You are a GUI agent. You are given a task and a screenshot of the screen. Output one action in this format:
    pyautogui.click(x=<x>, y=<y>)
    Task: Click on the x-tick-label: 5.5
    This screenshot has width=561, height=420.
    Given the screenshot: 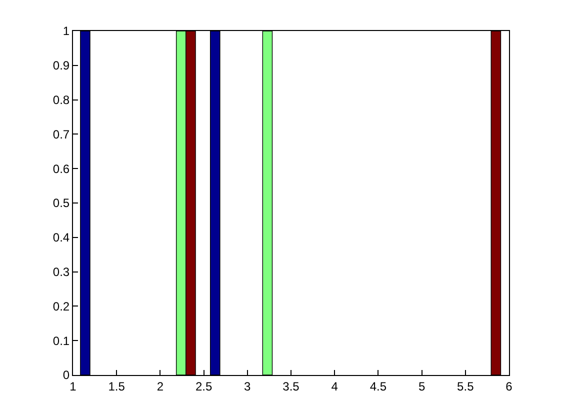 What is the action you would take?
    pyautogui.click(x=465, y=386)
    